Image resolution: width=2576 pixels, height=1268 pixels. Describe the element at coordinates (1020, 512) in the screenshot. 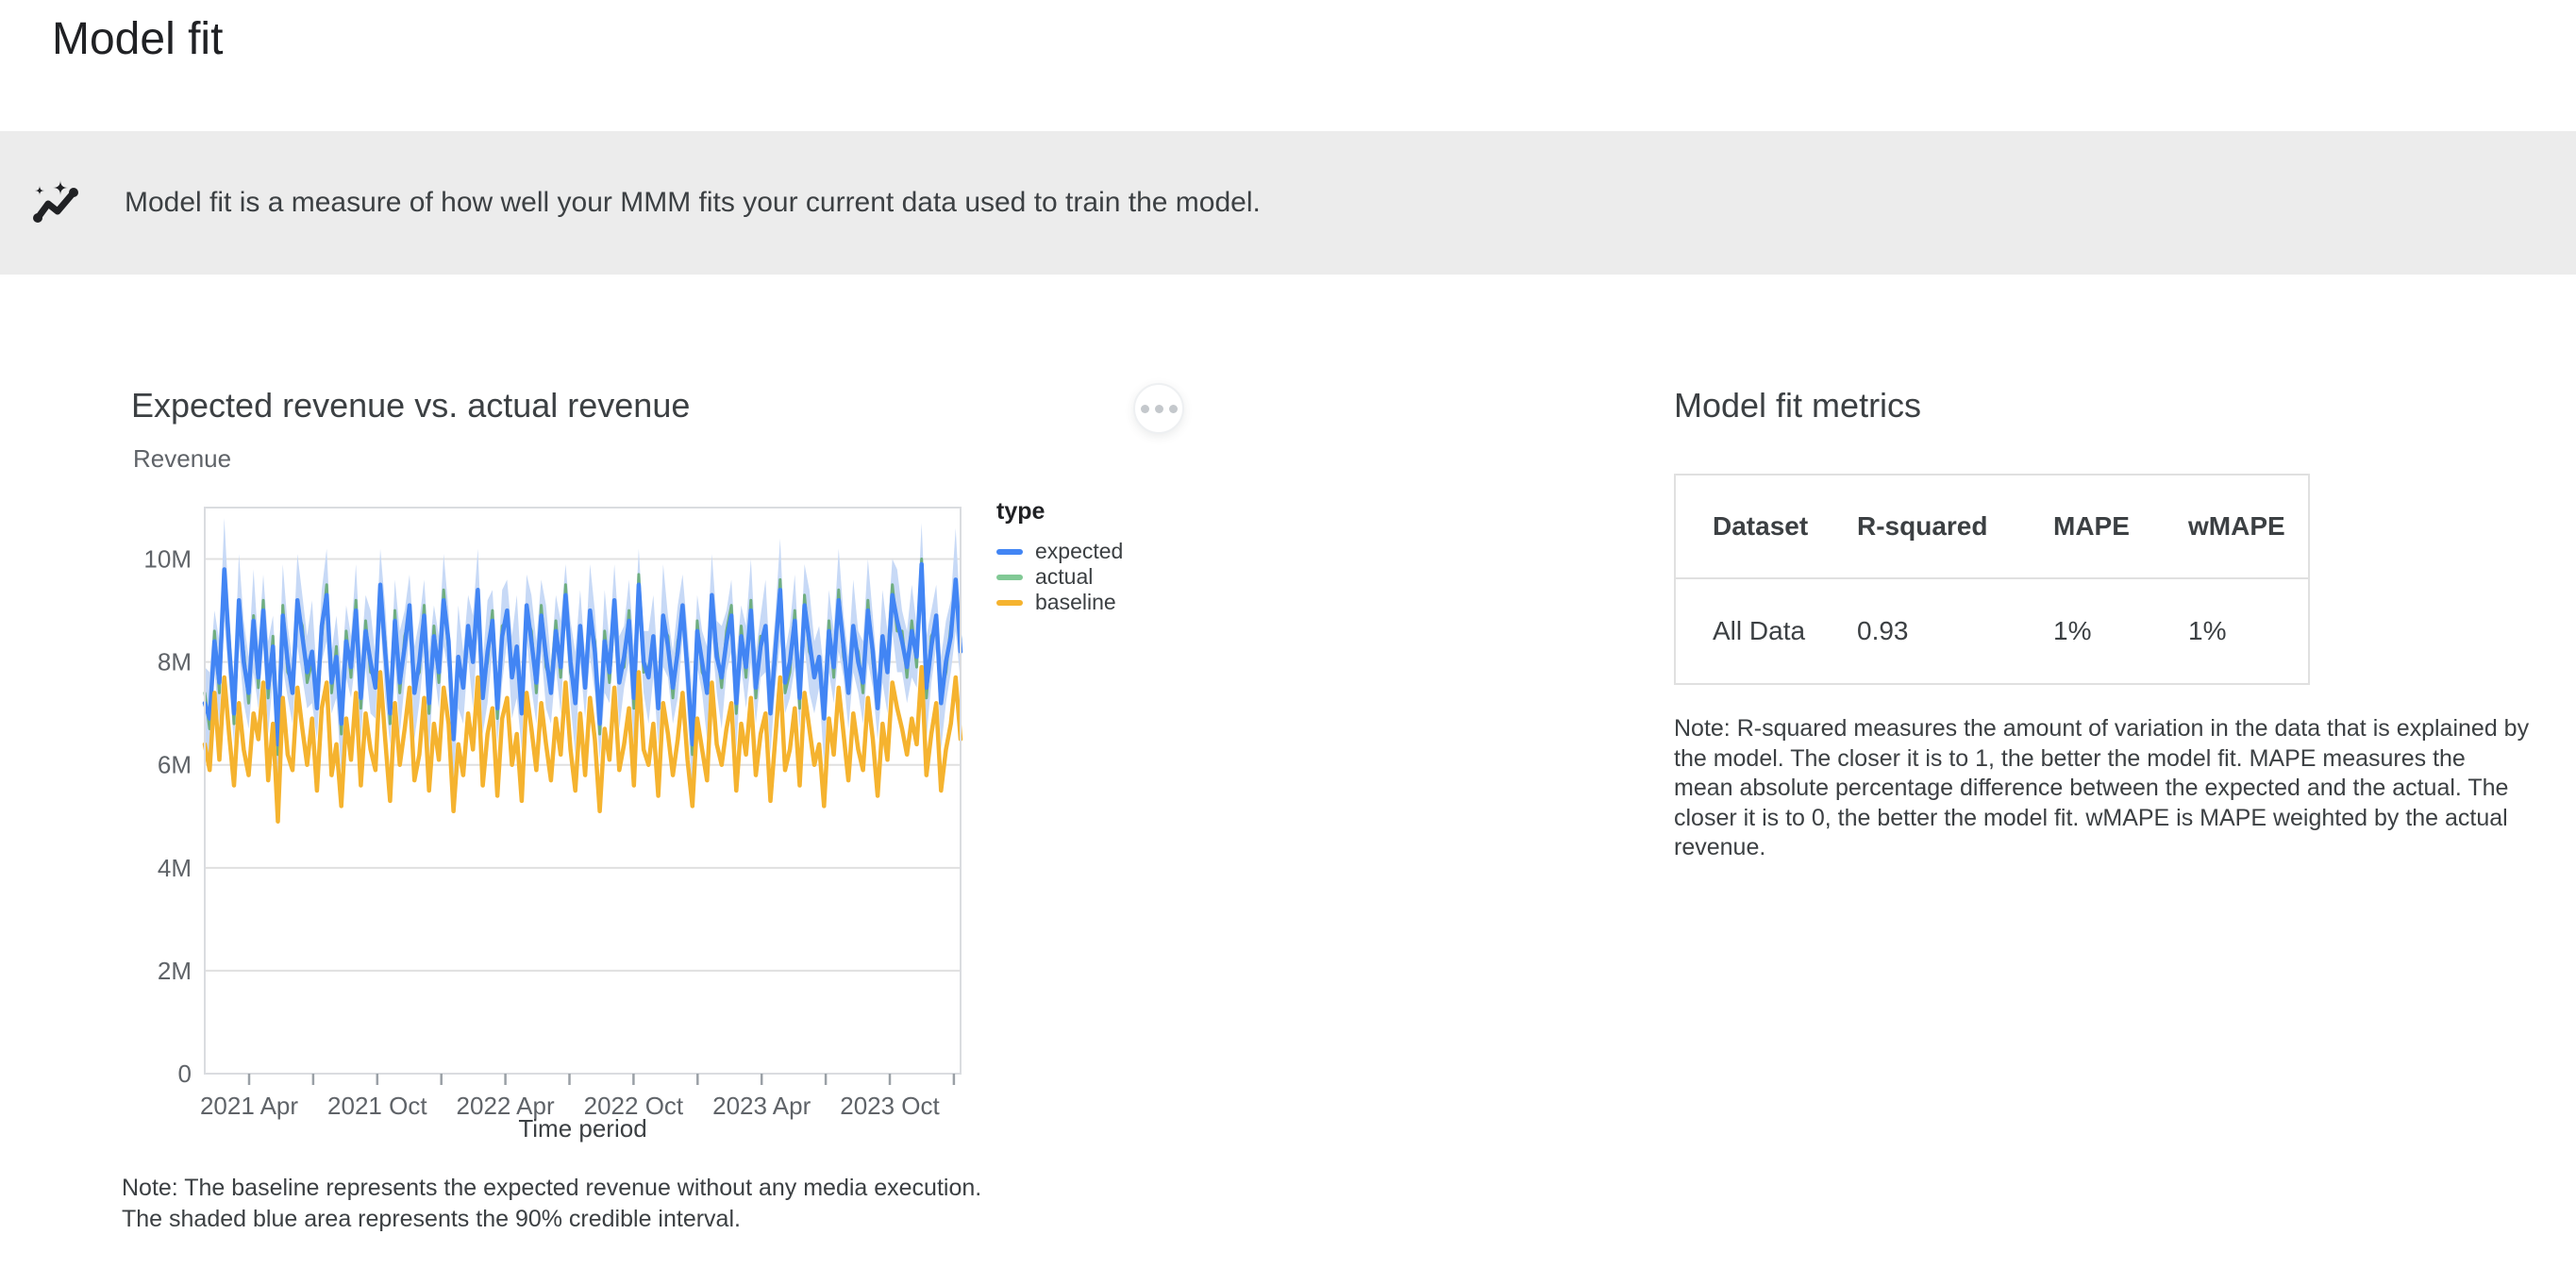

I see `legend-title: type` at that location.